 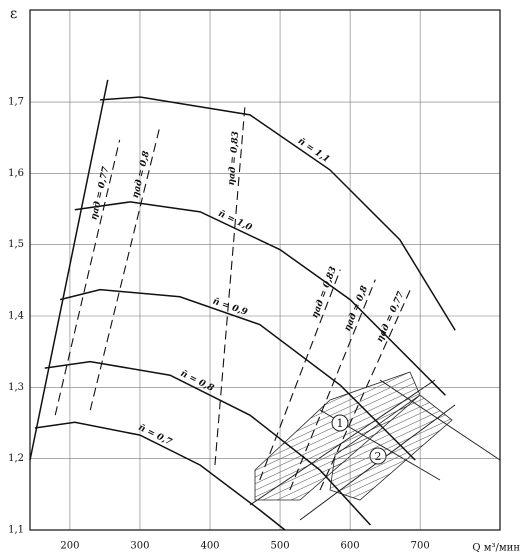 What do you see at coordinates (16, 458) in the screenshot?
I see `y-tick-label: 1,2` at bounding box center [16, 458].